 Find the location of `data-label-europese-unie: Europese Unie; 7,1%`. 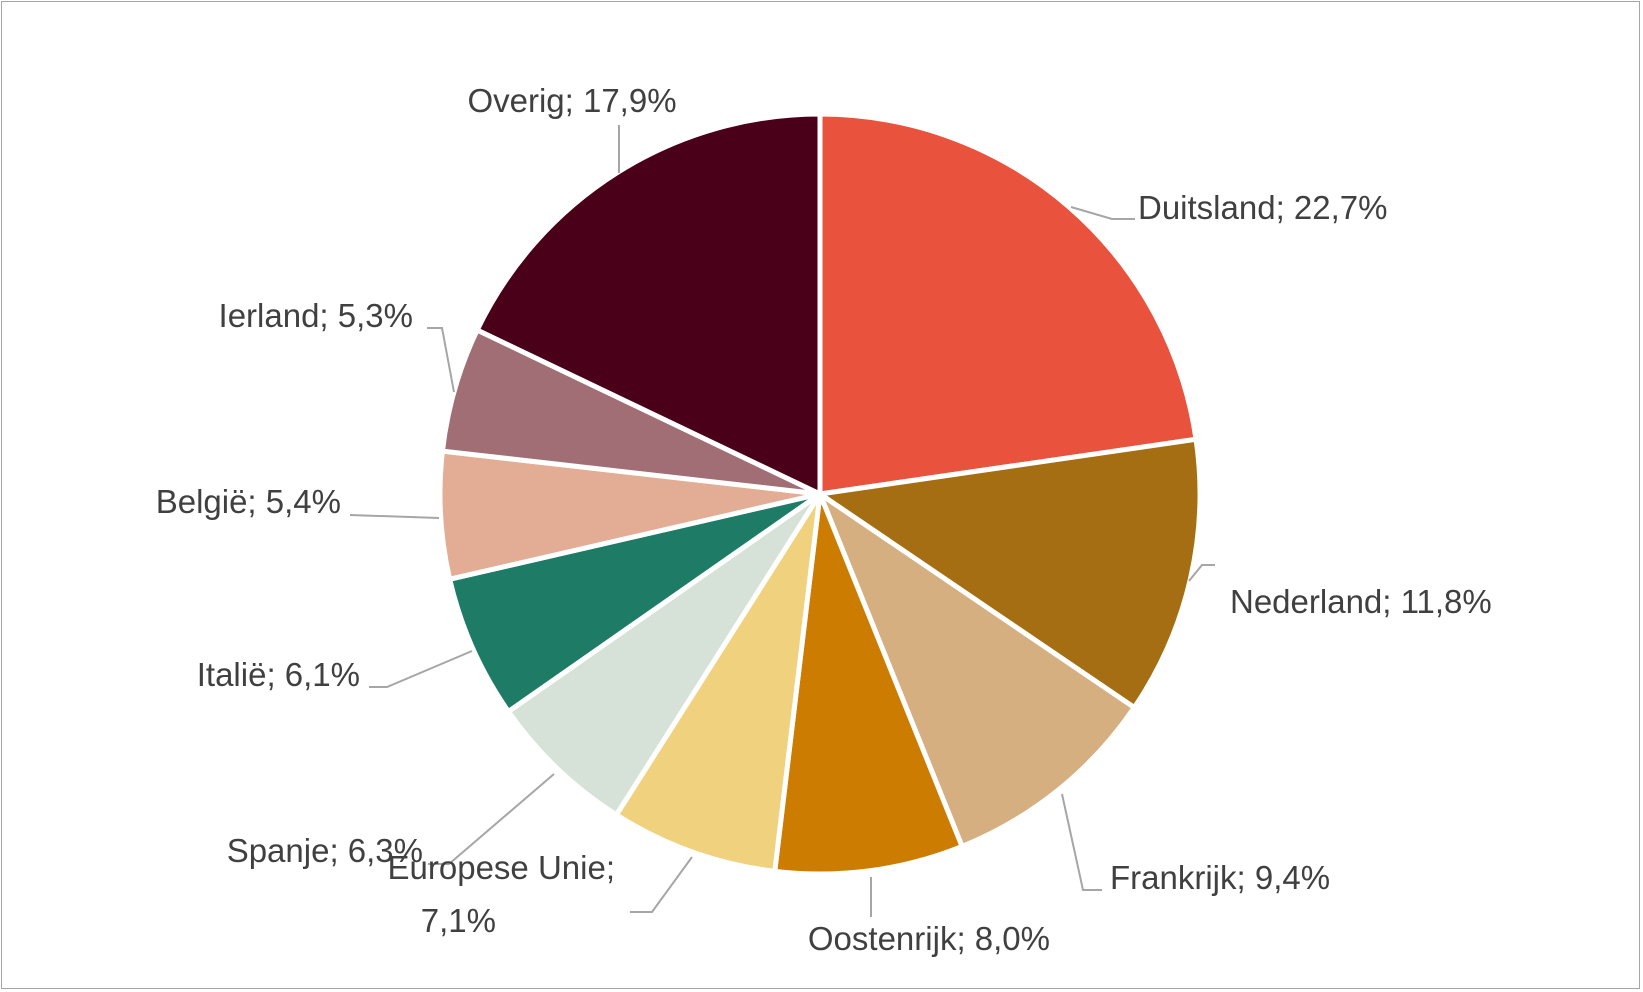

data-label-europese-unie: Europese Unie; 7,1% is located at coordinates (501, 894).